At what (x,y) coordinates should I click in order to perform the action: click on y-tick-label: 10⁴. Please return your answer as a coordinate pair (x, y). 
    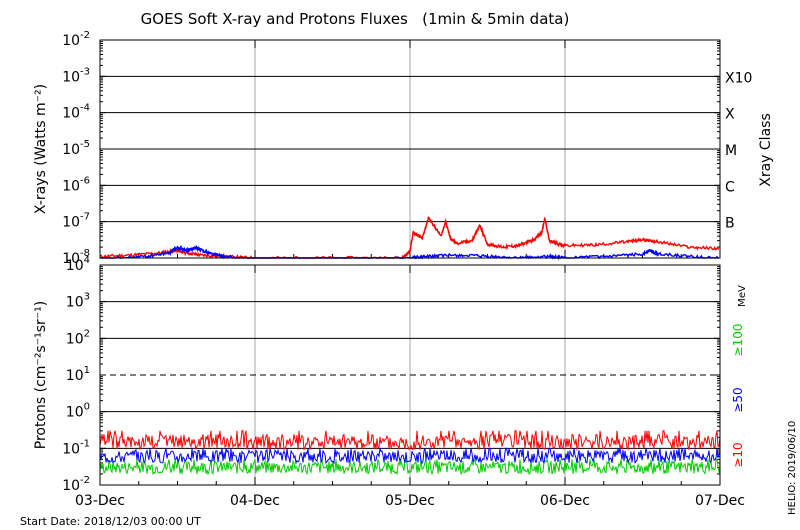
    Looking at the image, I should click on (78, 264).